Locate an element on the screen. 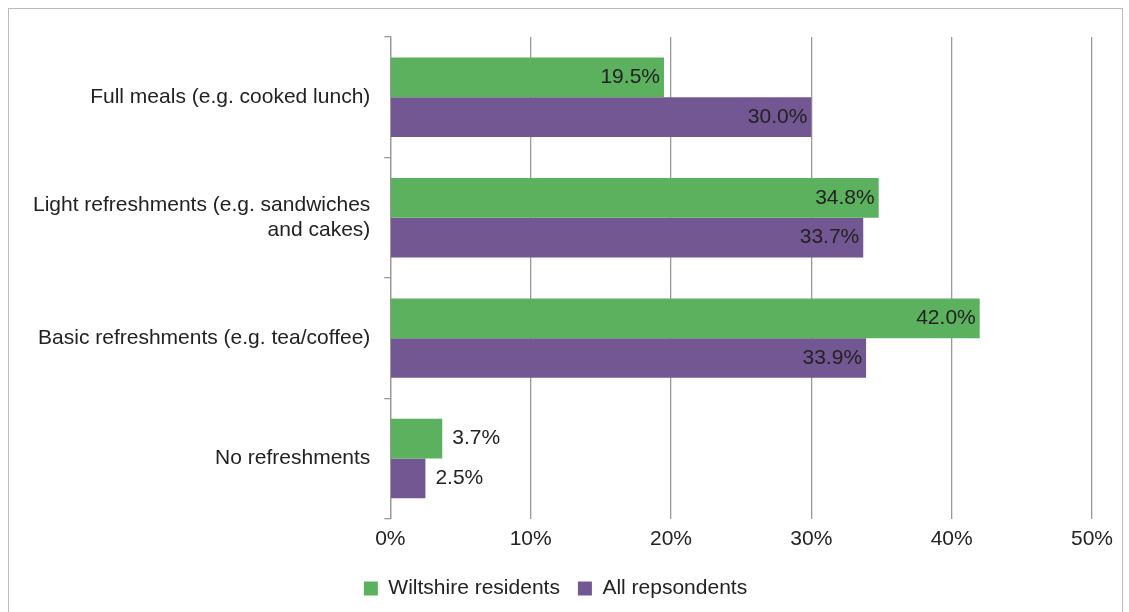 The image size is (1129, 612). x-tick-label: 10% is located at coordinates (530, 538).